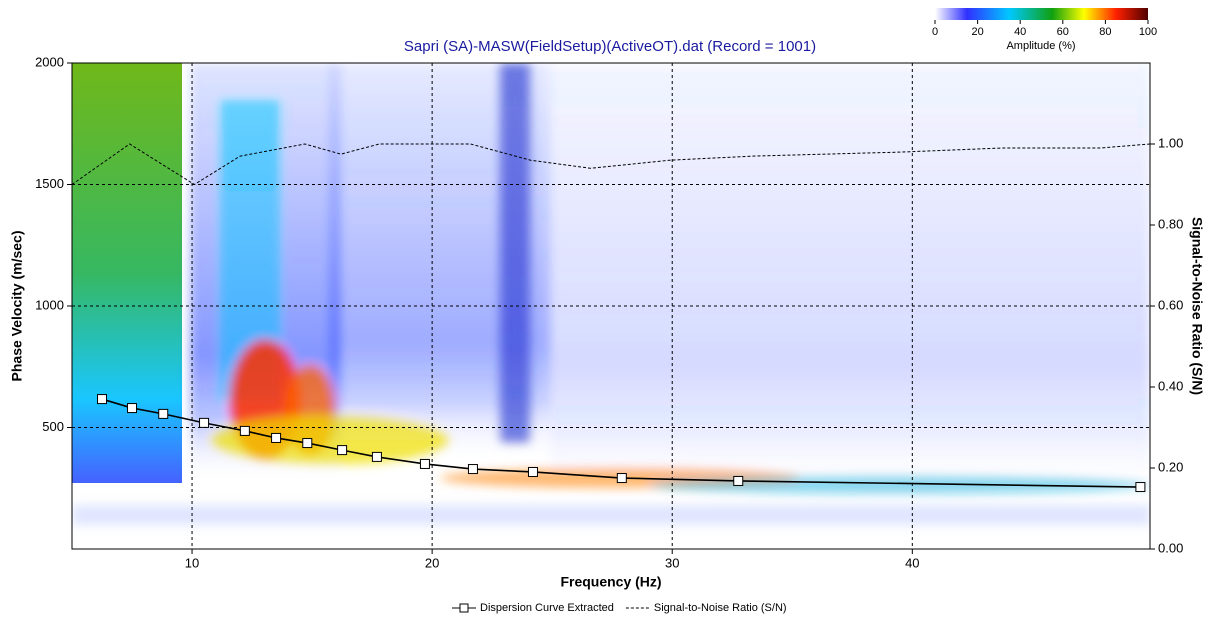 The image size is (1207, 619). What do you see at coordinates (1020, 32) in the screenshot?
I see `colorbar-tick-label: 40` at bounding box center [1020, 32].